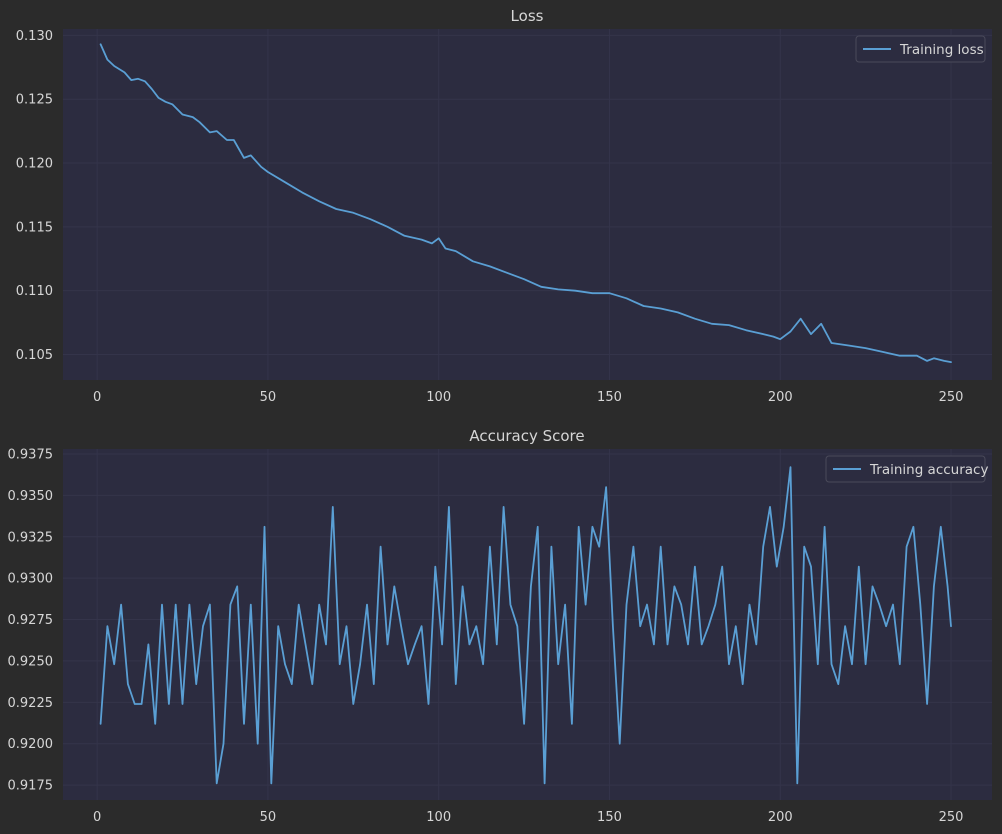  Describe the element at coordinates (31, 537) in the screenshot. I see `y-tick-label: 0.9325` at that location.